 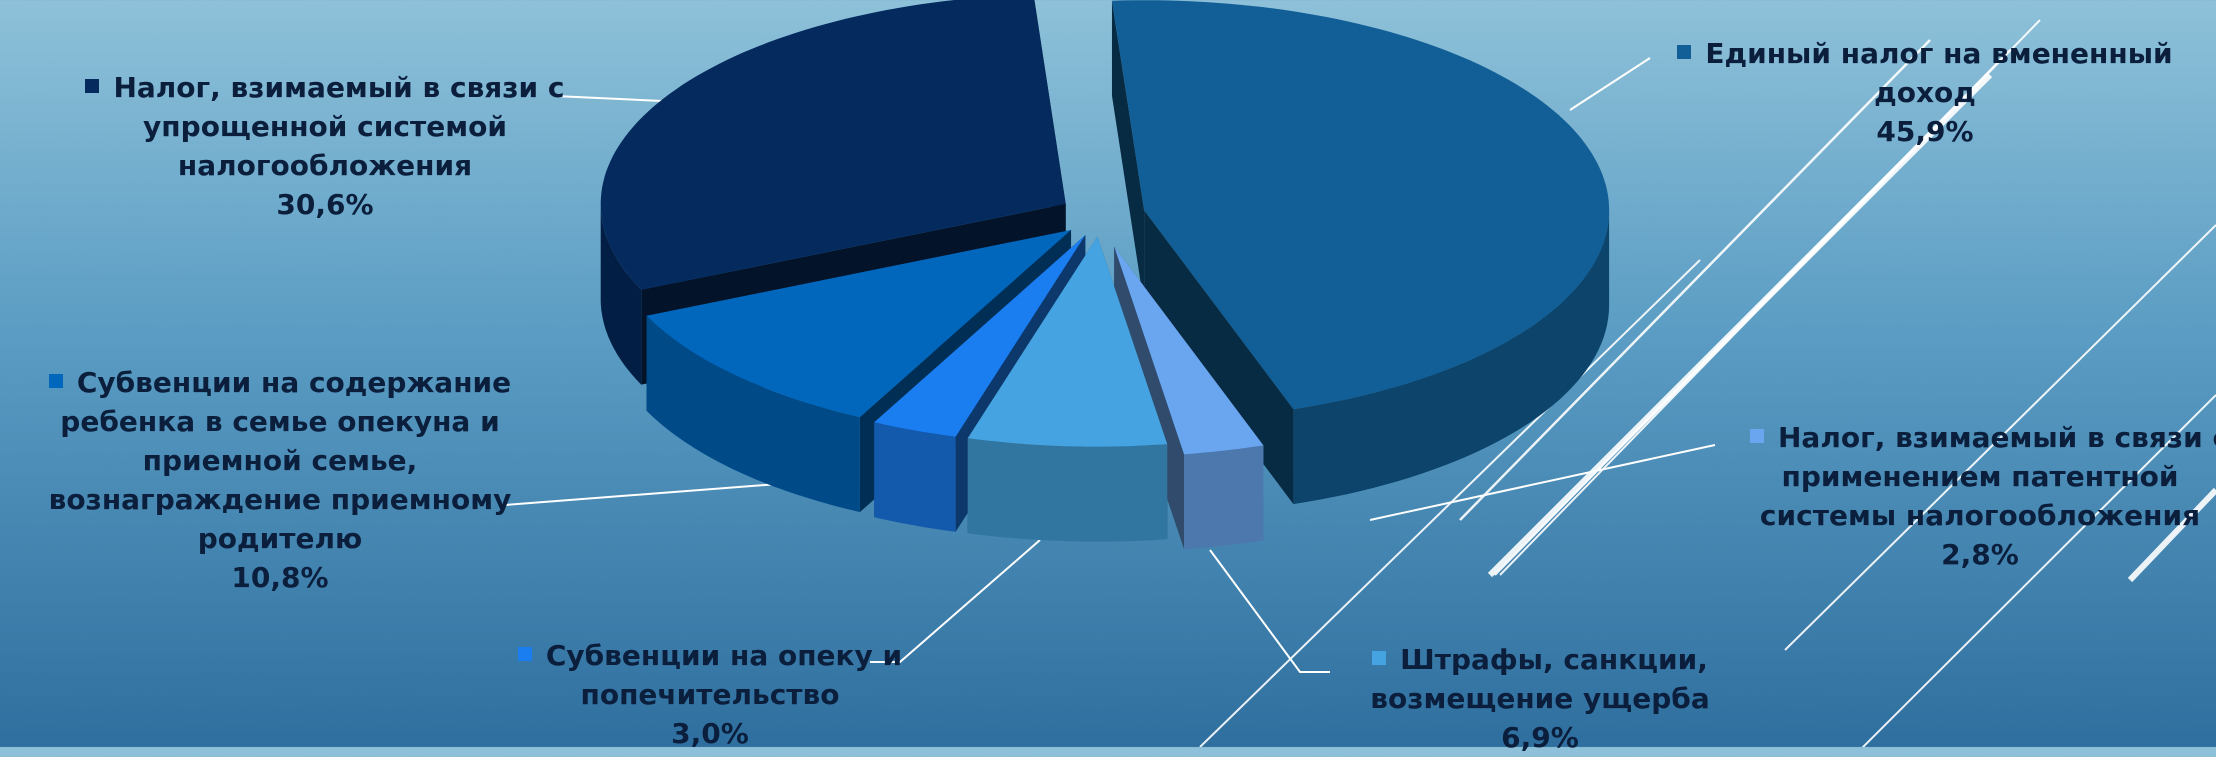 I want to click on slice-label-line: Штрафы, санкции,, so click(x=1540, y=659).